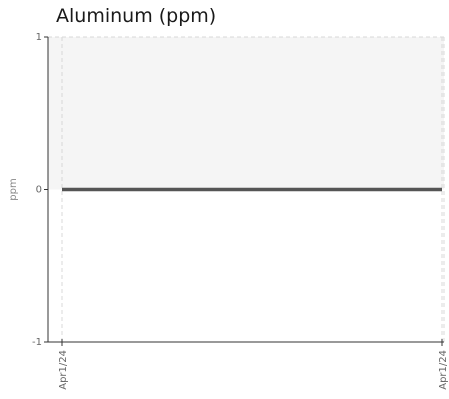 The width and height of the screenshot is (449, 399). Describe the element at coordinates (37, 342) in the screenshot. I see `y-tick-label: -1` at that location.